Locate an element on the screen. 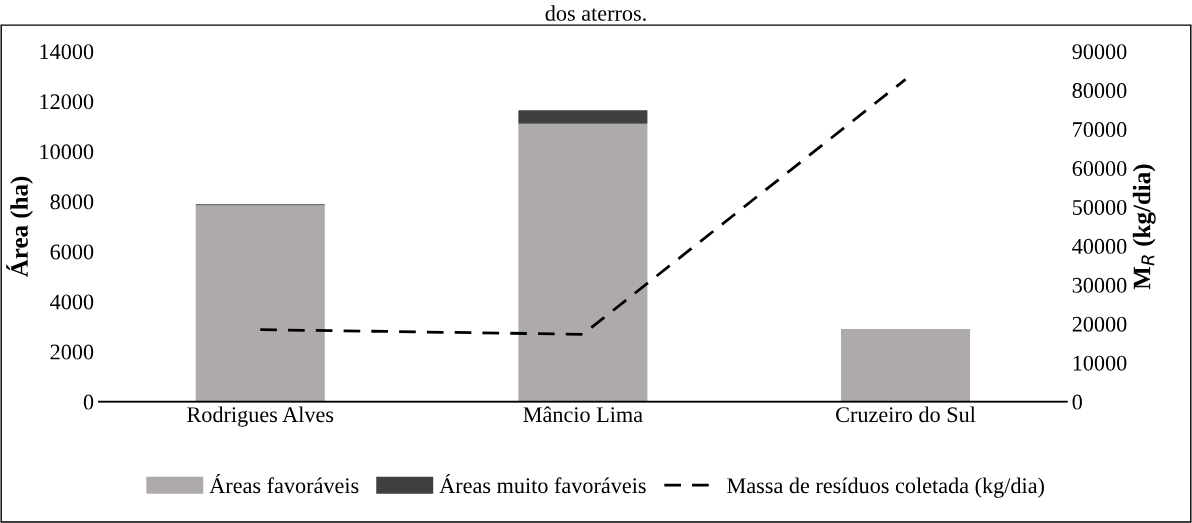 This screenshot has width=1192, height=523. y-tick-label: 10000 is located at coordinates (67, 152).